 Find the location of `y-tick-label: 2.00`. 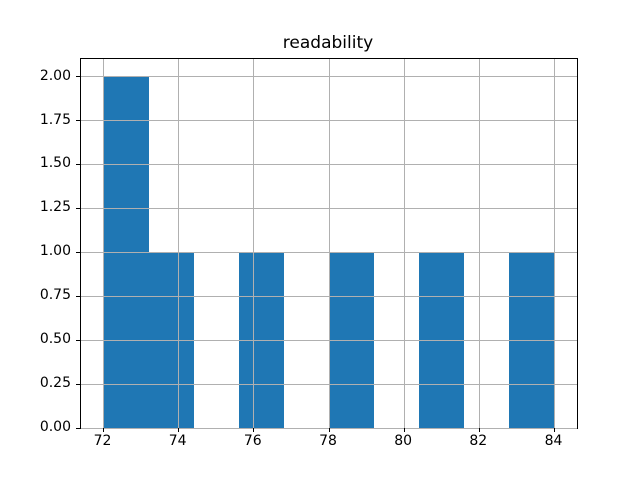

y-tick-label: 2.00 is located at coordinates (55, 75).